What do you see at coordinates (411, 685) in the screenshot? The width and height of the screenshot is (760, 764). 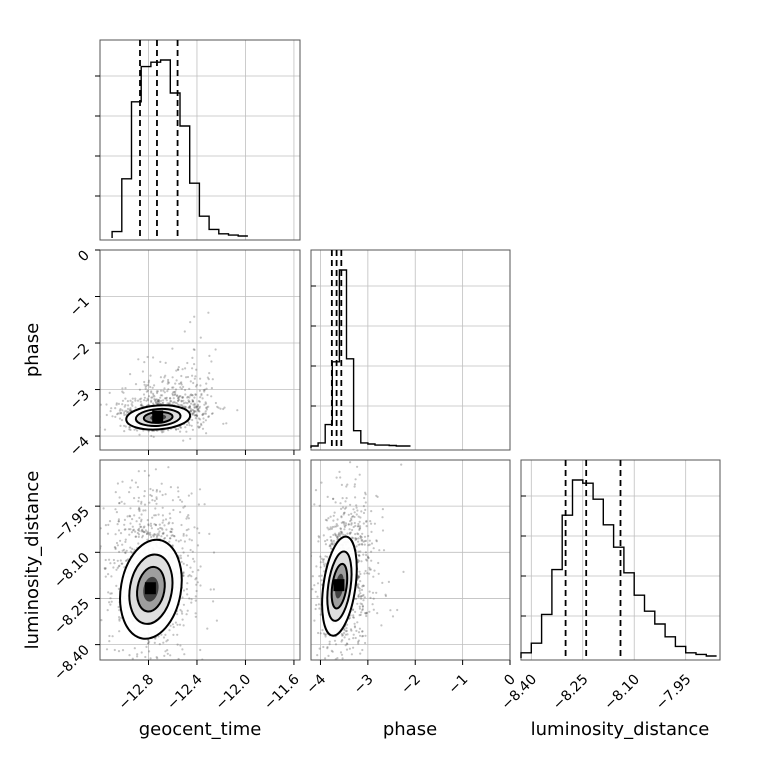 I see `x-tick-label-phase-2: −2` at bounding box center [411, 685].